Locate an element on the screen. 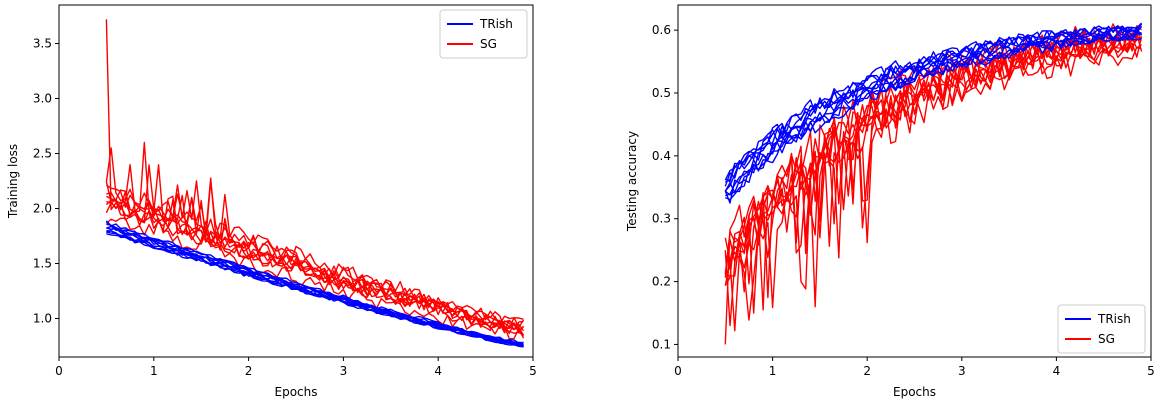  training-loss-legend: TRish SG is located at coordinates (483, 34).